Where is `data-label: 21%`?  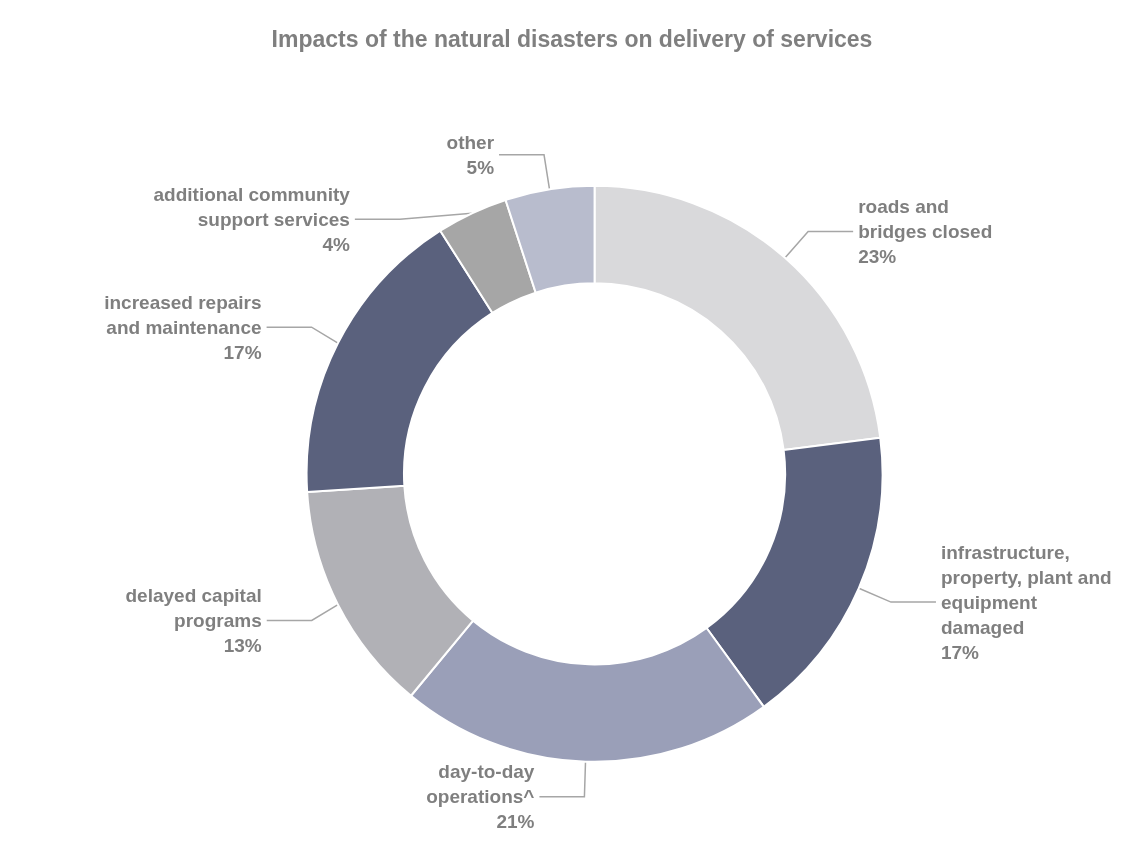
data-label: 21% is located at coordinates (515, 822).